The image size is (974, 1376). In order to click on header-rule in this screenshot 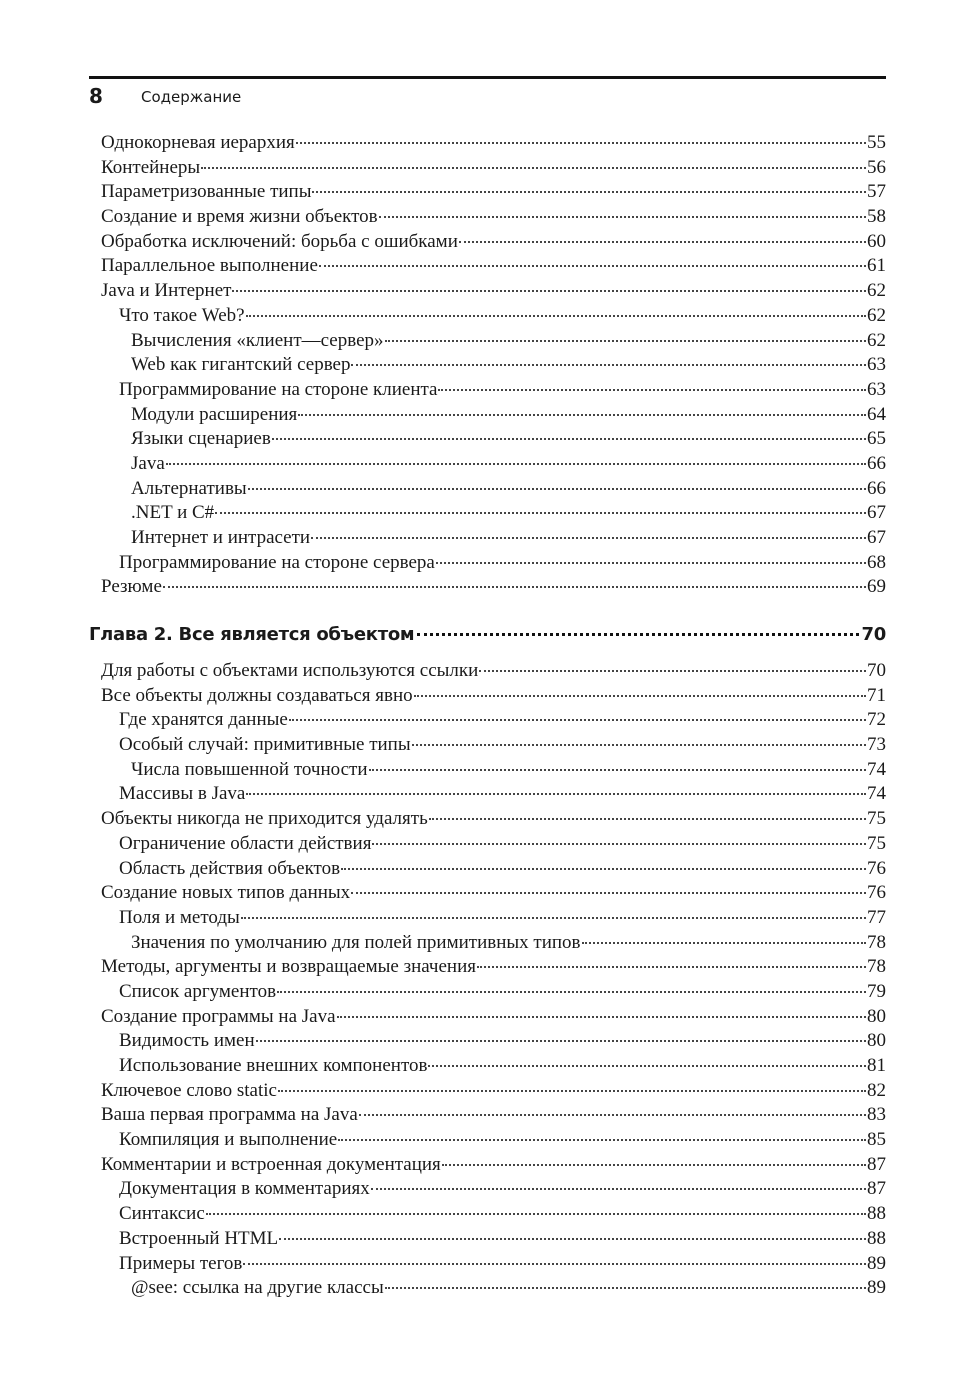, I will do `click(487, 77)`.